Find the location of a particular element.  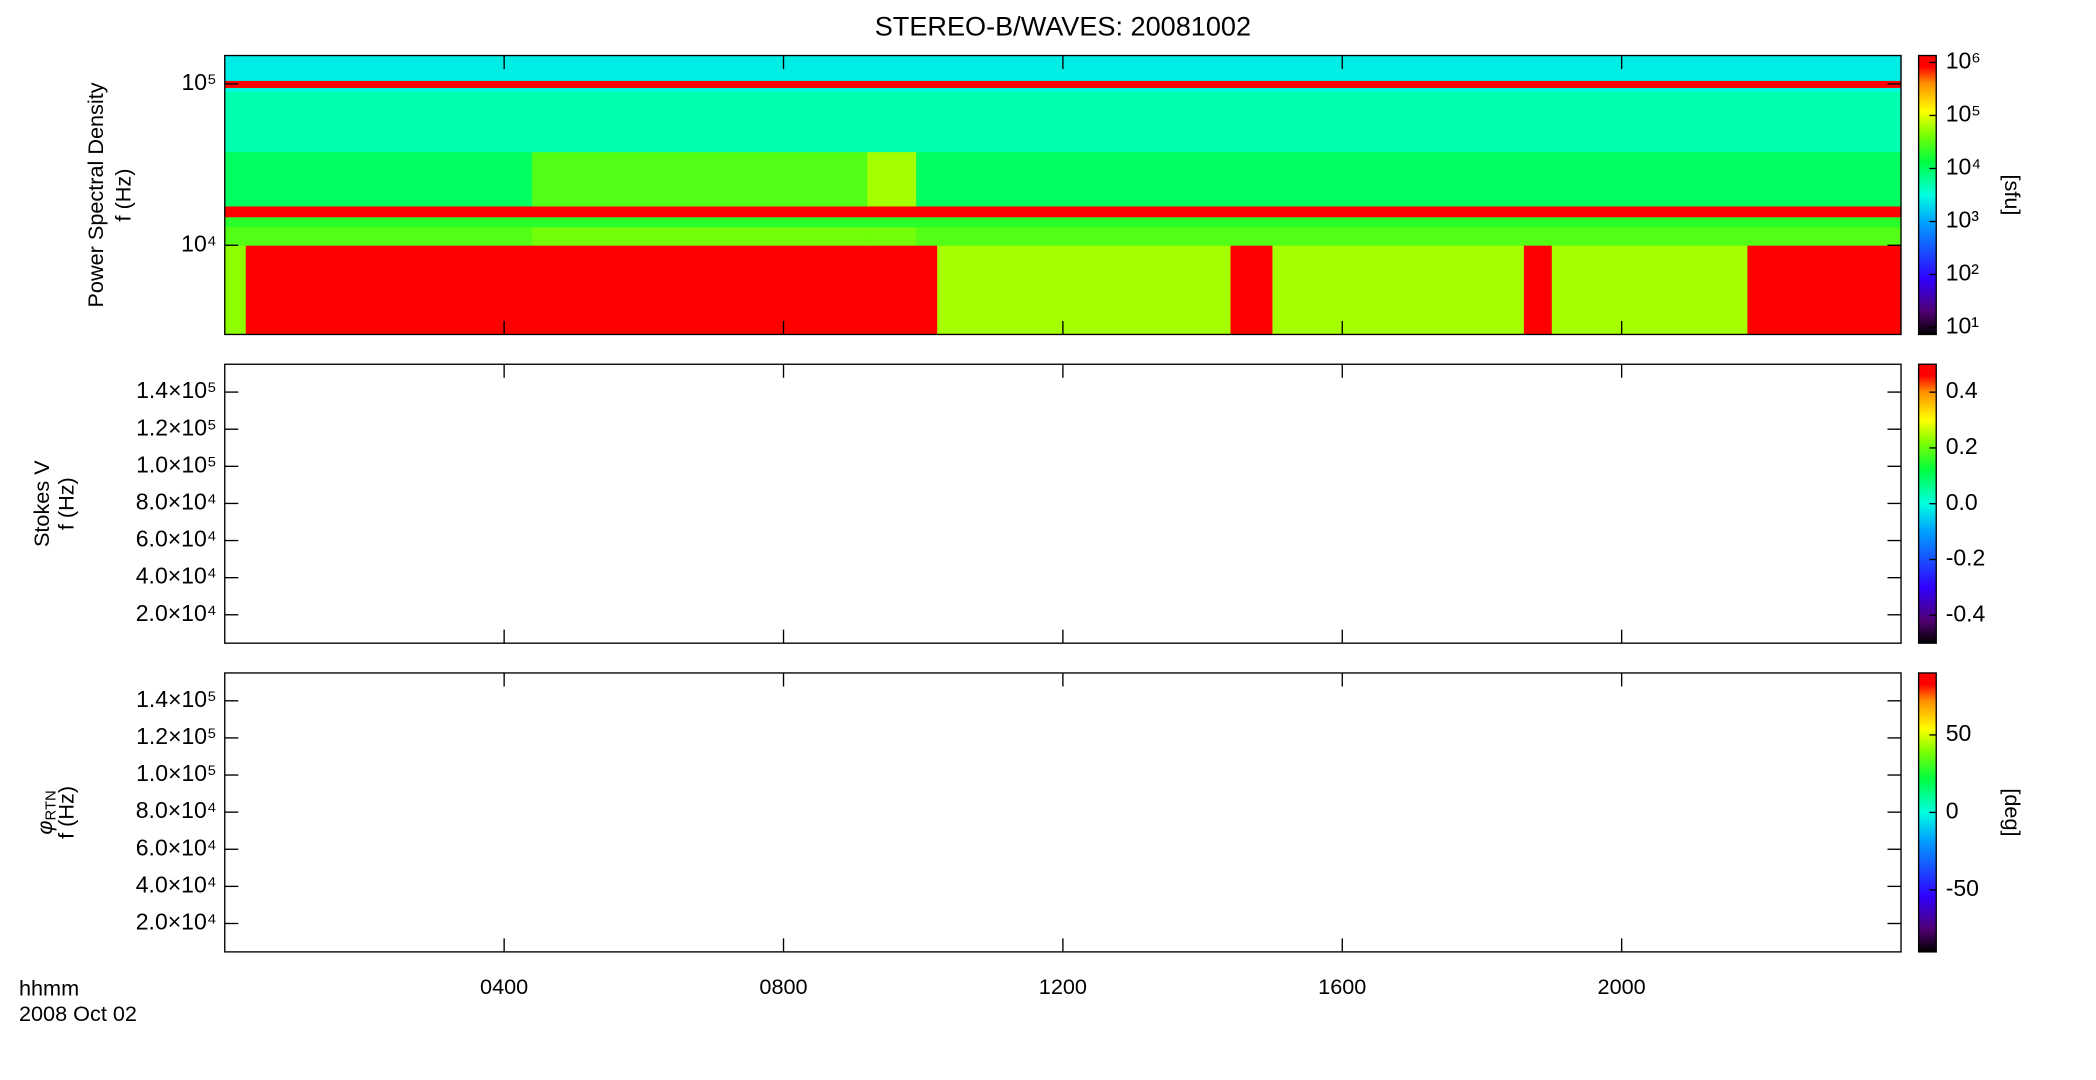

y-label-subscript: RTN is located at coordinates (51, 805).